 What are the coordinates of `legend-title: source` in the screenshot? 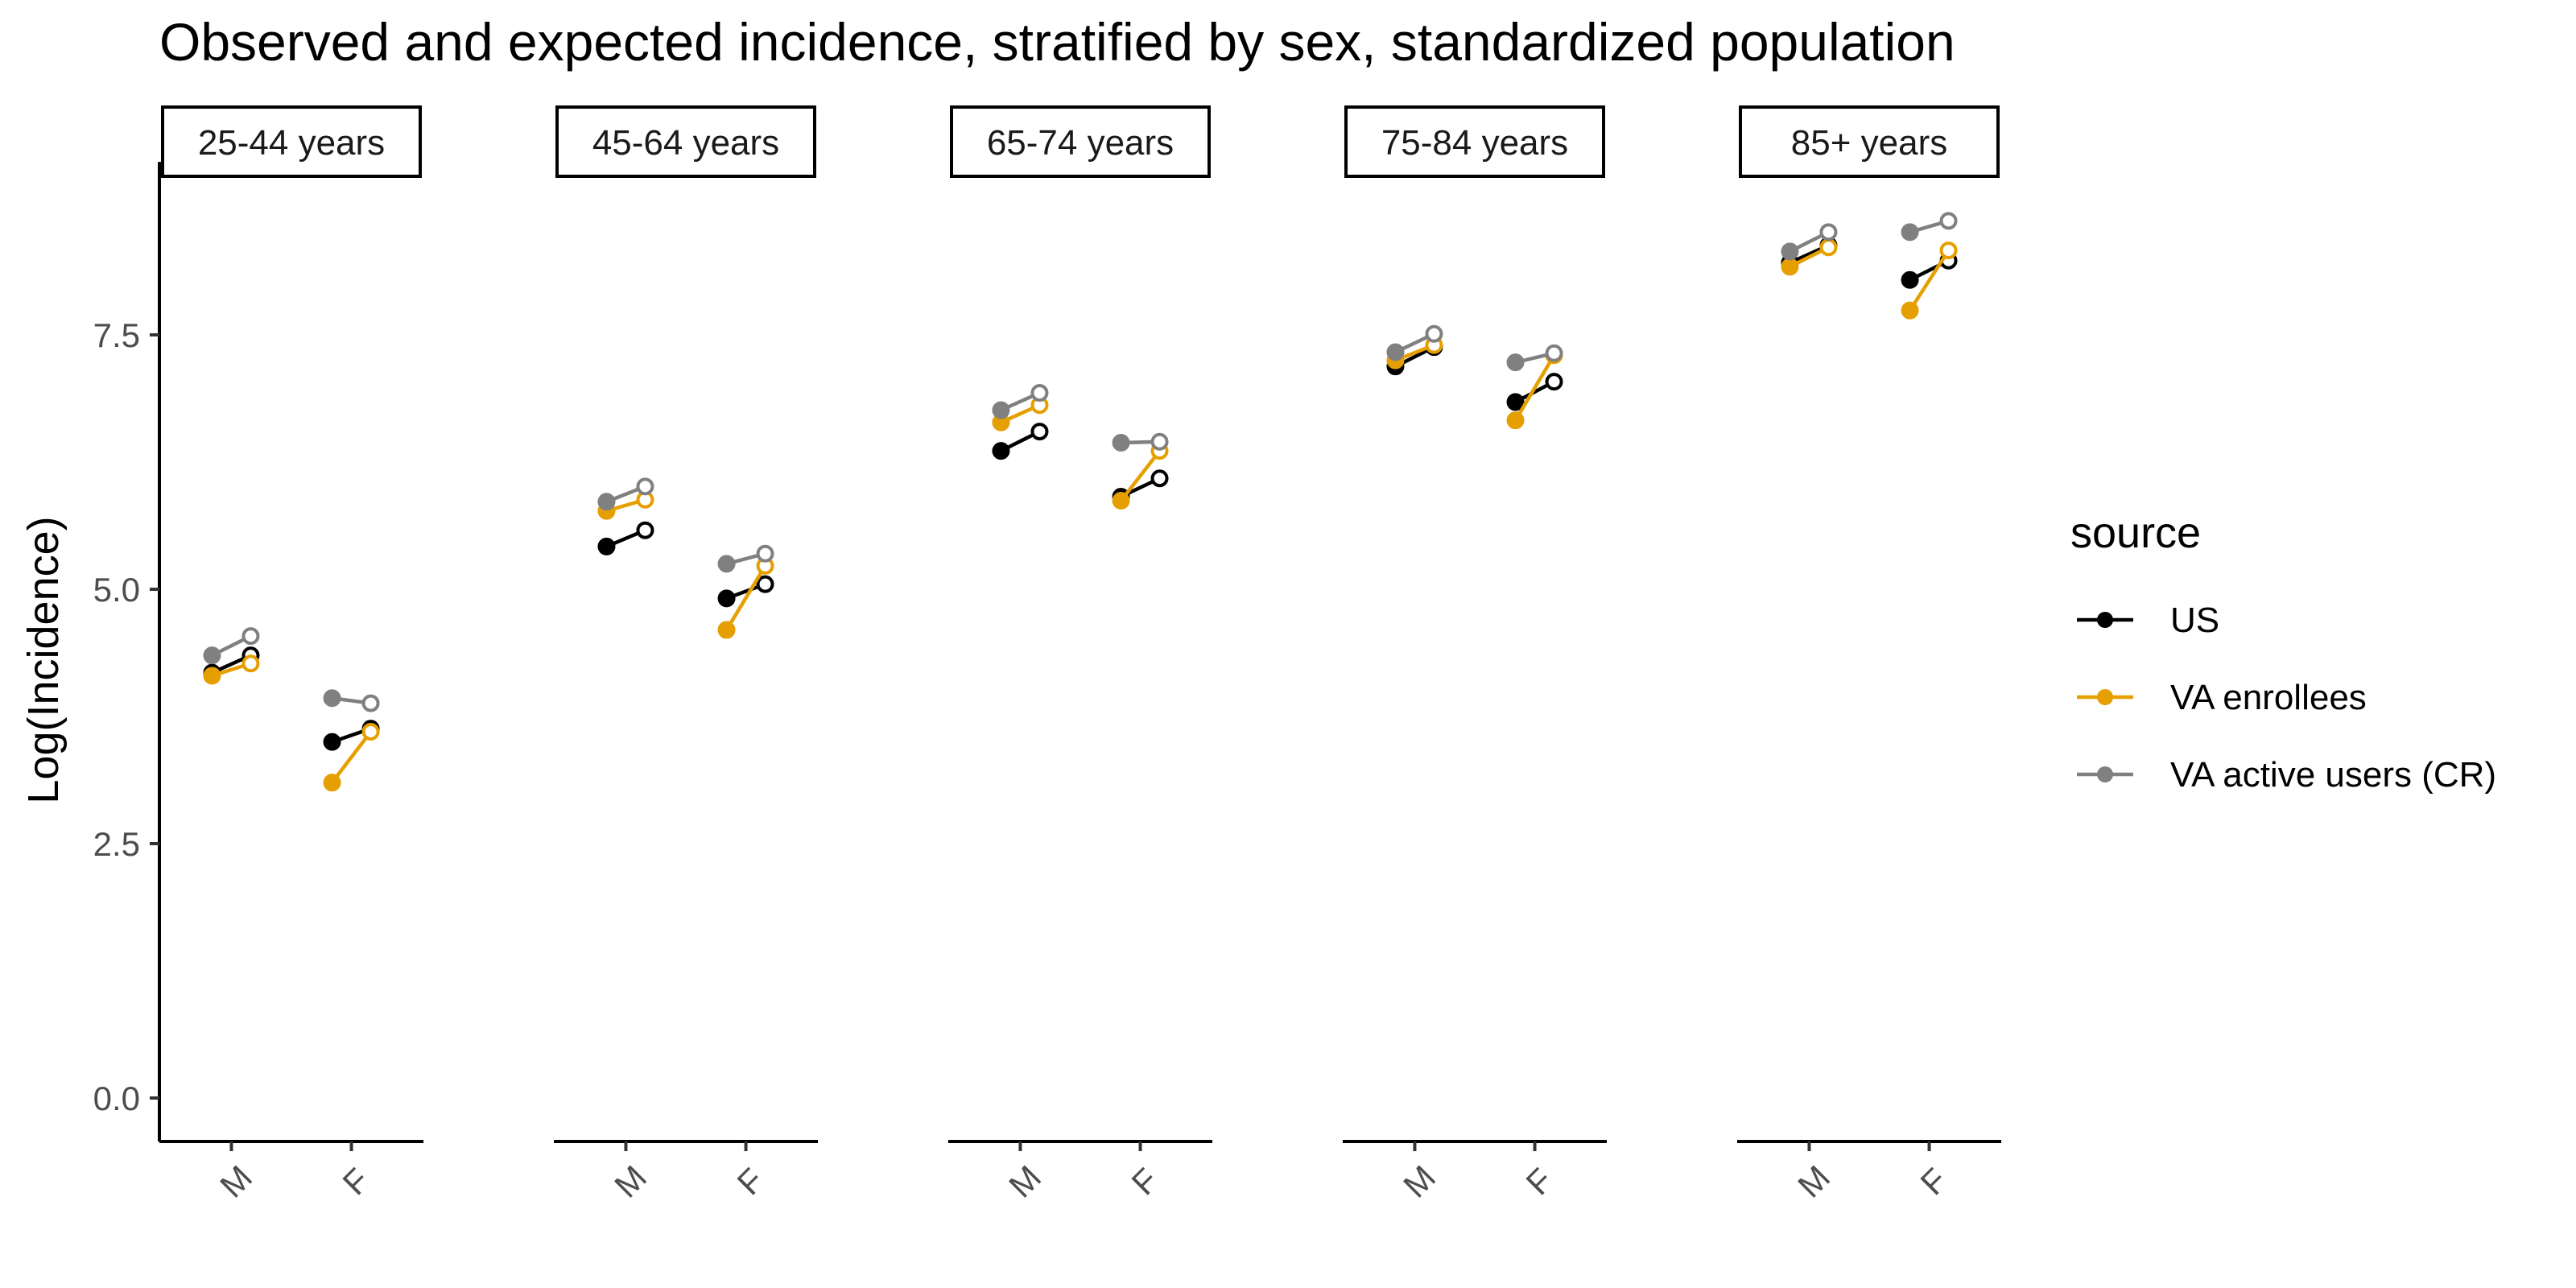 It's located at (2135, 533).